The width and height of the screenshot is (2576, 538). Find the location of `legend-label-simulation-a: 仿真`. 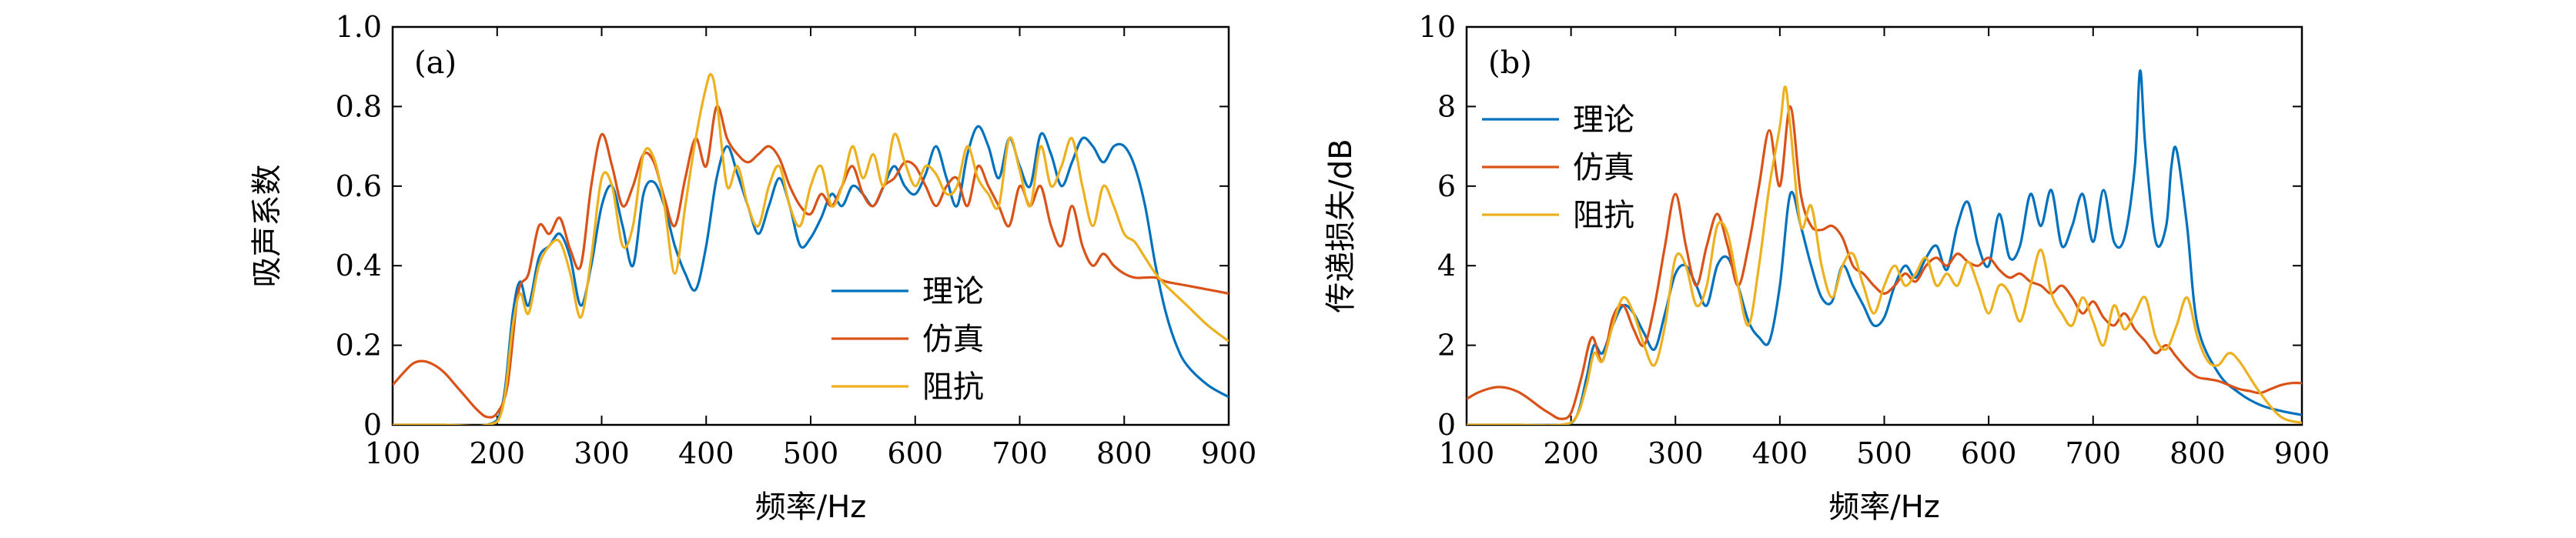

legend-label-simulation-a: 仿真 is located at coordinates (953, 339).